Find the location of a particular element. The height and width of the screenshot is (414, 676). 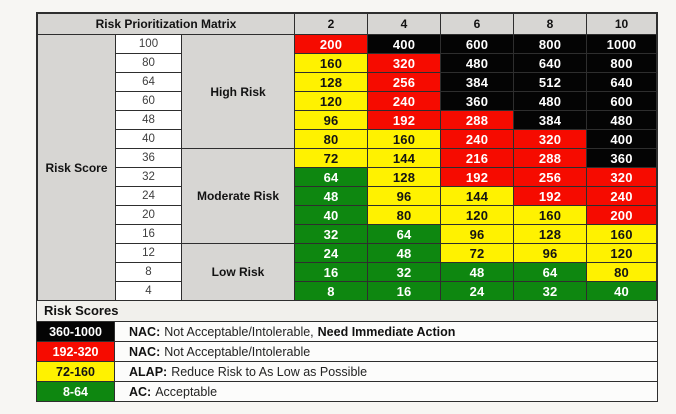

matrix-row: 8 16 32 48 64 80 is located at coordinates (347, 272).